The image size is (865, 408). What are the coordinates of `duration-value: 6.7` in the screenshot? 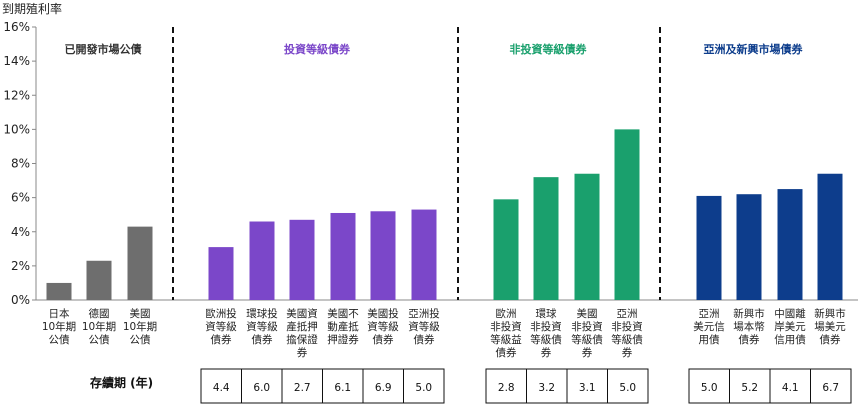 It's located at (830, 388).